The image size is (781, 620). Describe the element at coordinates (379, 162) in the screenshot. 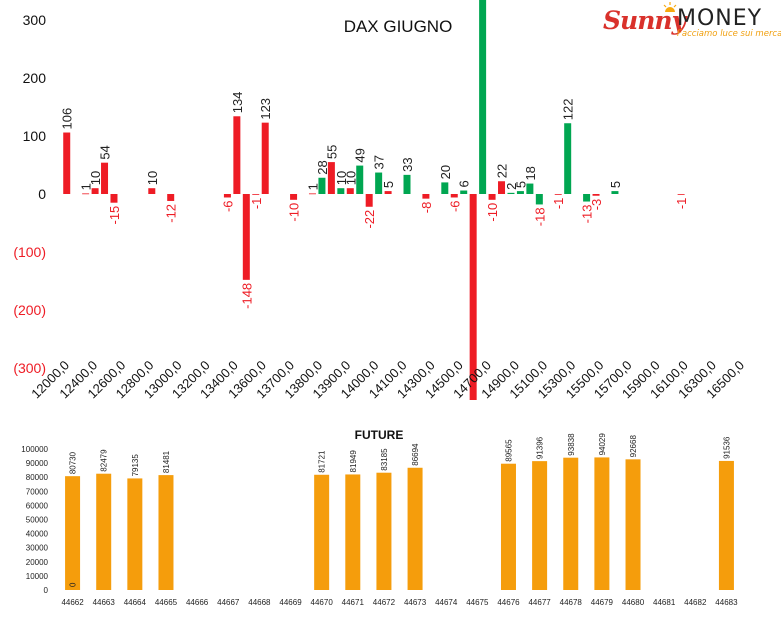

I see `data-label: 37` at that location.